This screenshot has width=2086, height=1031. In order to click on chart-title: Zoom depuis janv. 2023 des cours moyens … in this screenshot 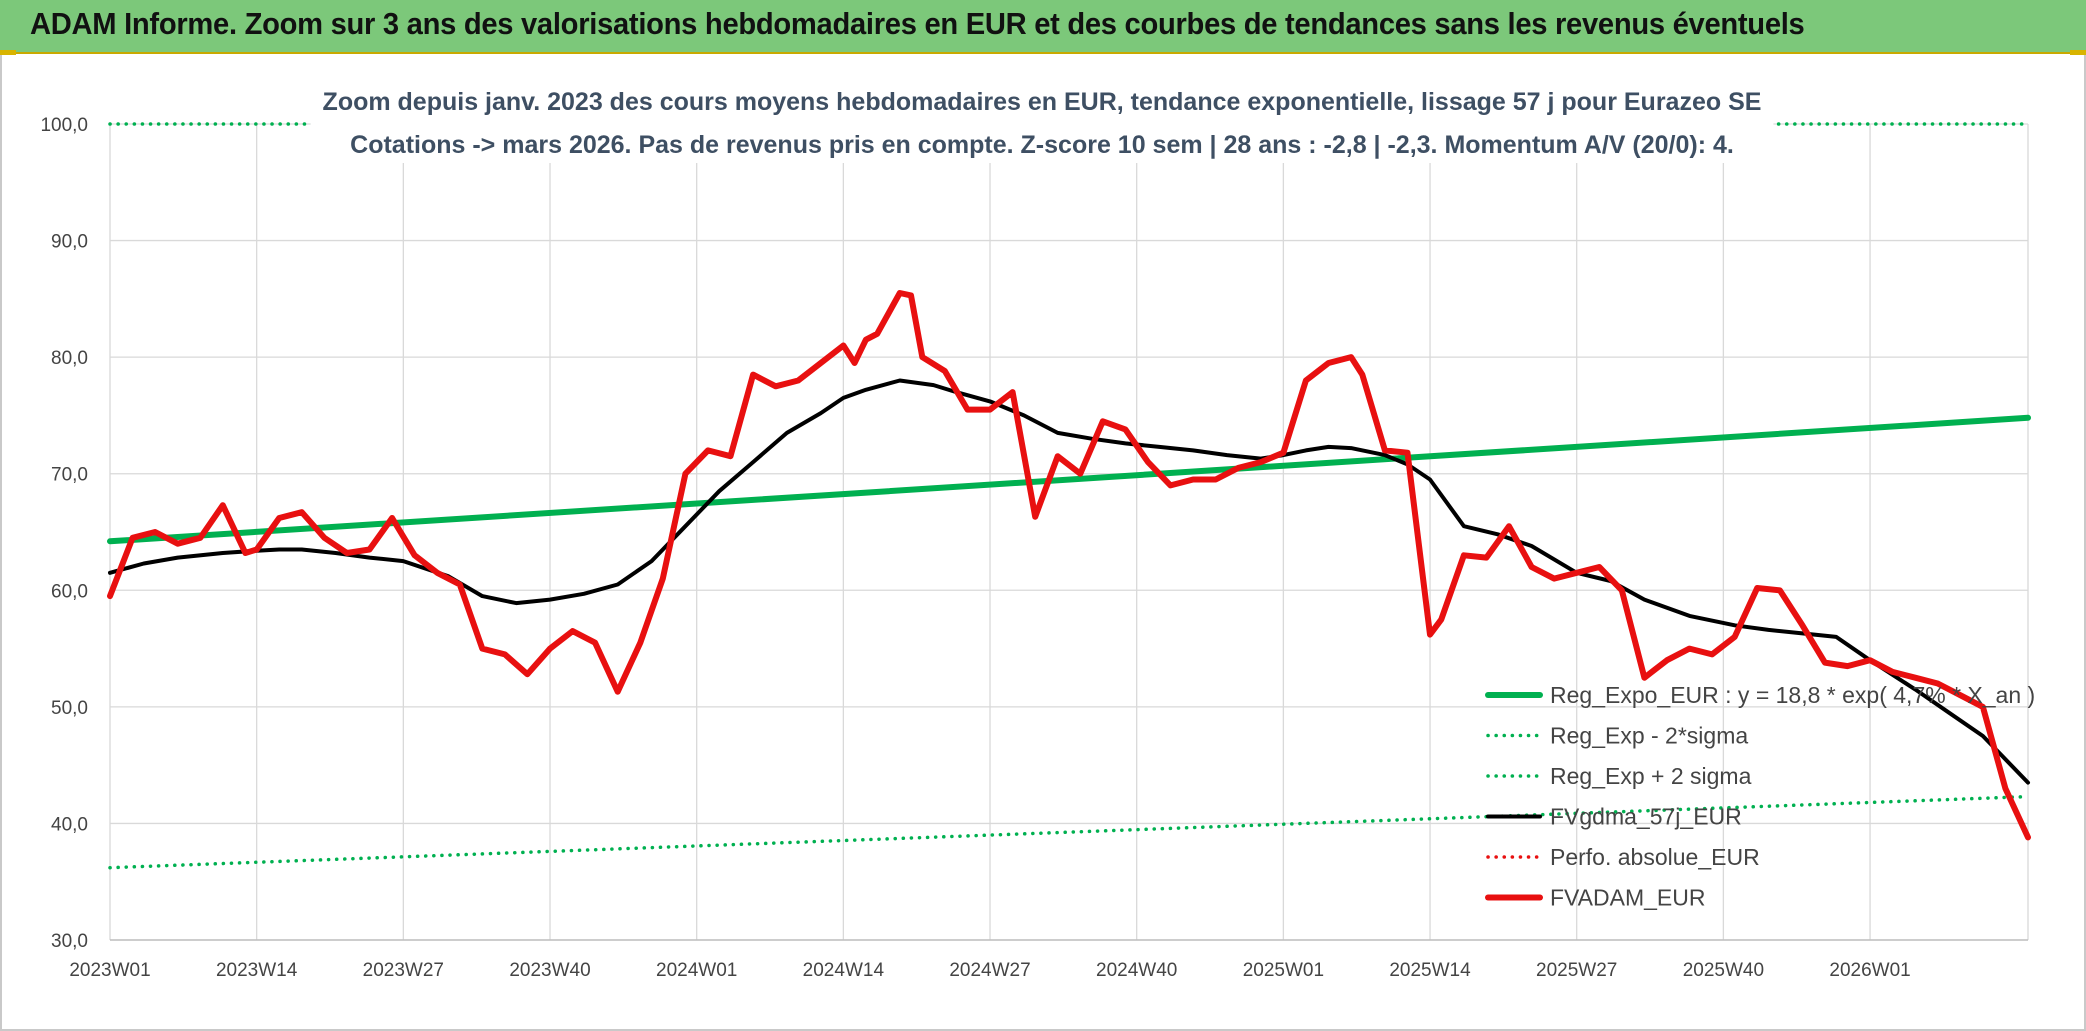, I will do `click(1042, 123)`.